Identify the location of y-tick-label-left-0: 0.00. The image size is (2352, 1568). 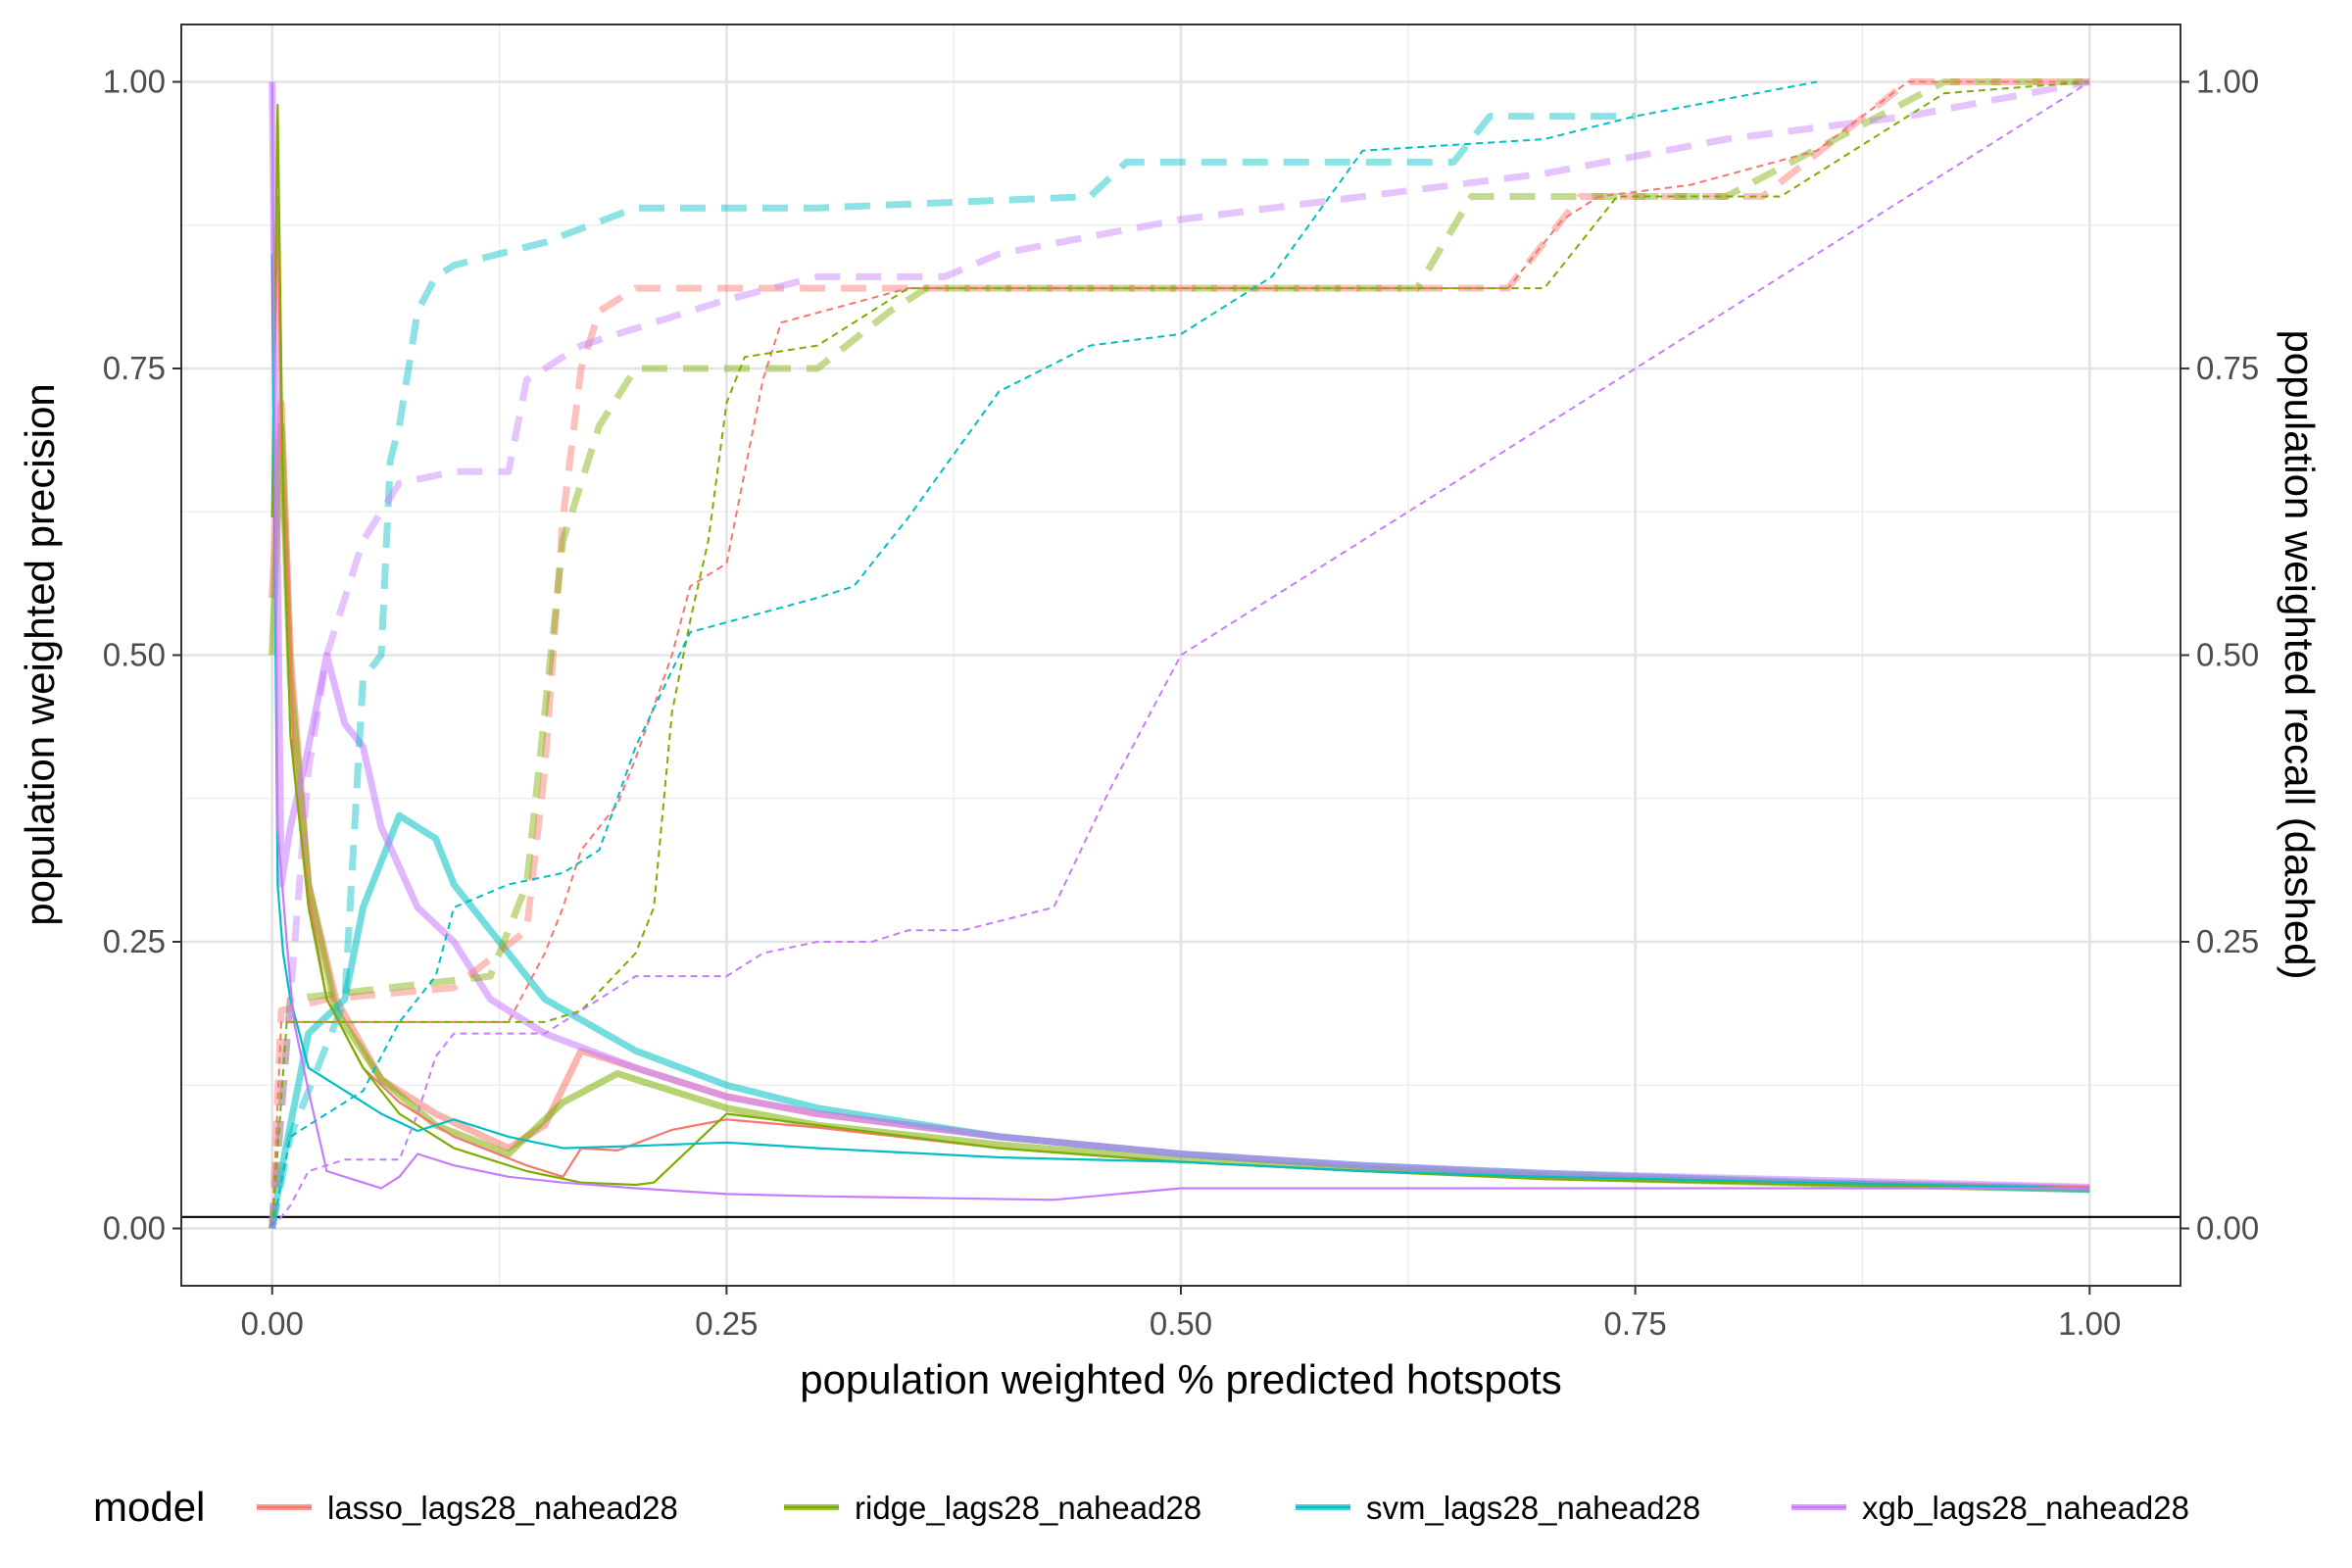
(134, 1228).